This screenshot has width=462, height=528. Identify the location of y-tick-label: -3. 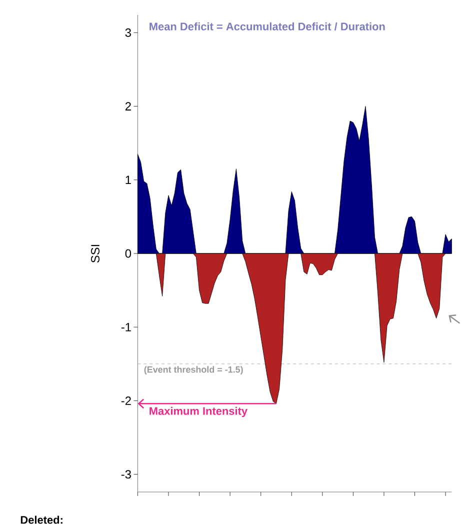
(126, 474).